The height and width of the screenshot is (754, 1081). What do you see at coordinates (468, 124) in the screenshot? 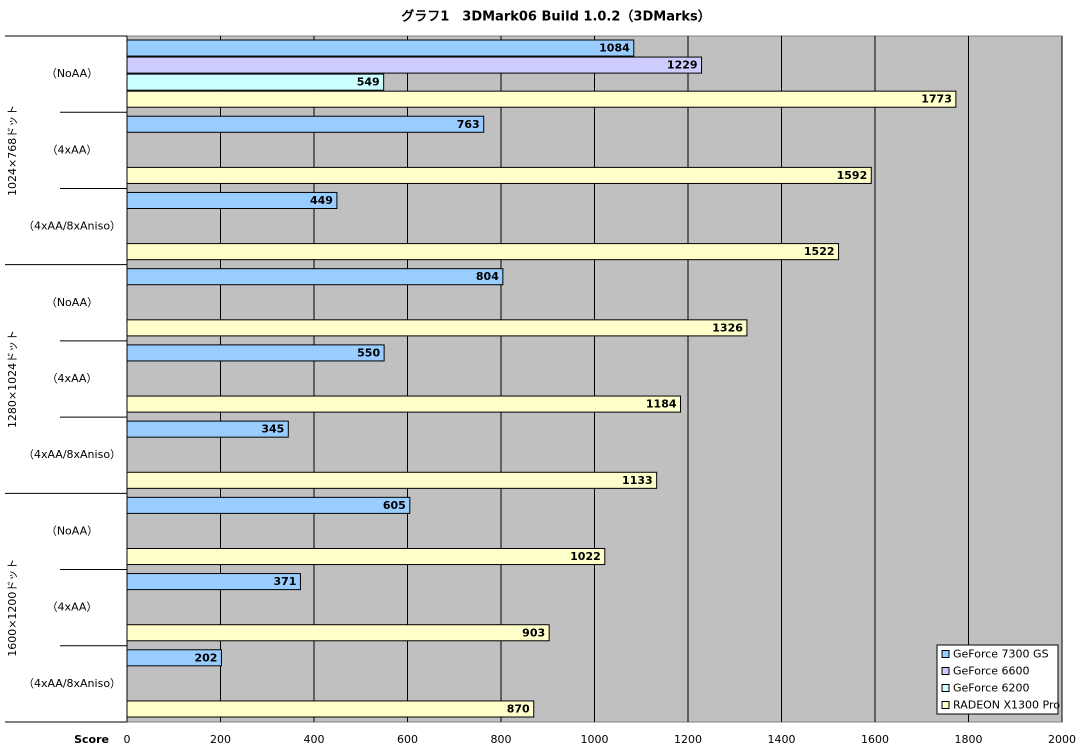
I see `value-label: 763` at bounding box center [468, 124].